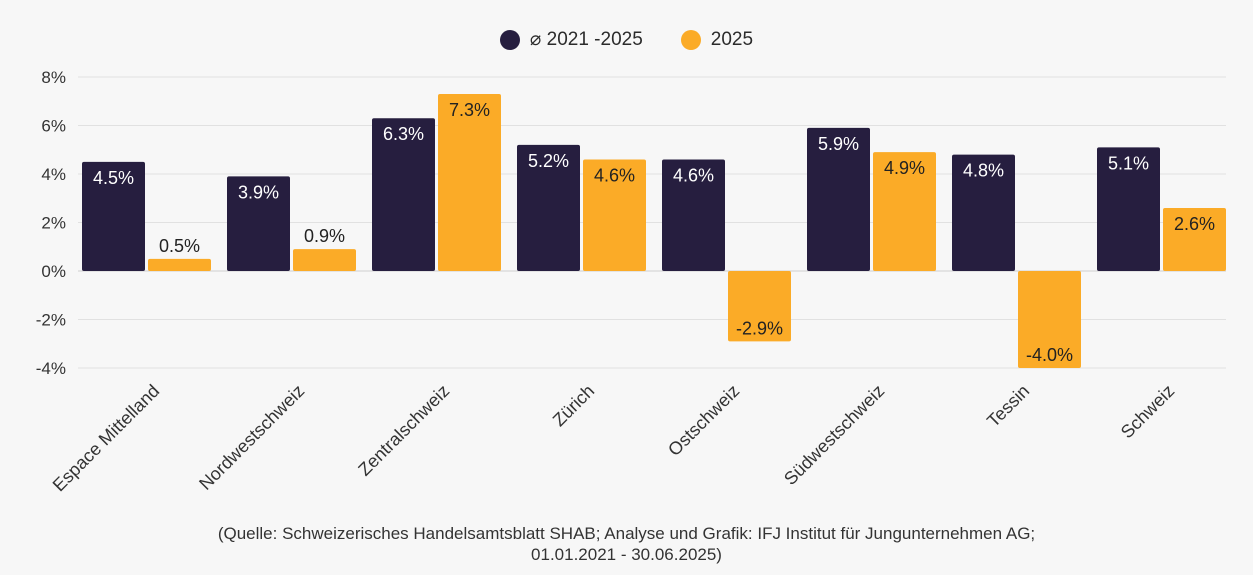 The image size is (1253, 575). I want to click on y-tick-label: -4%, so click(51, 368).